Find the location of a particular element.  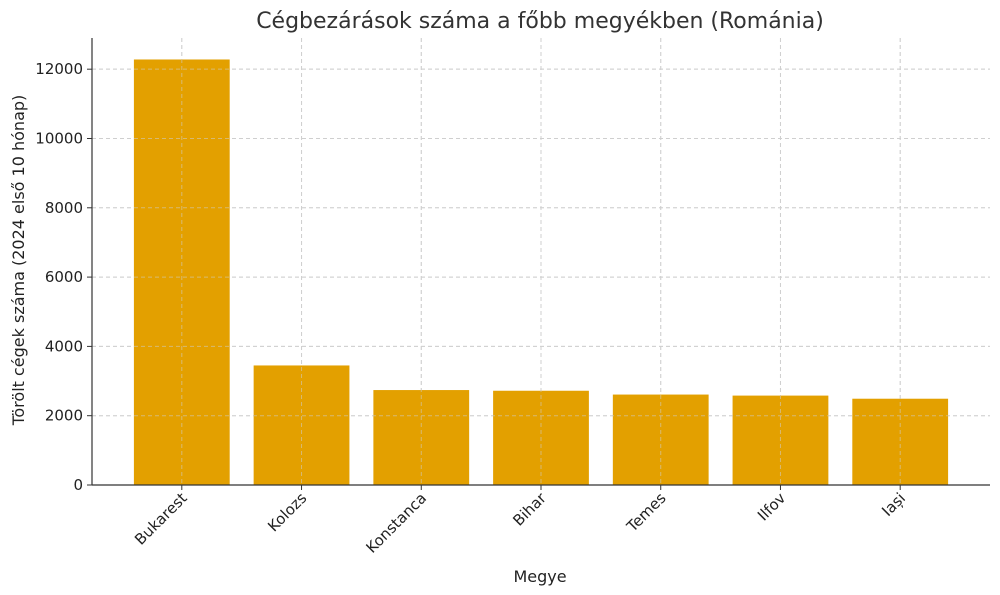

y-axis-label: Törölt cégek száma (2024 első 10 hónap) is located at coordinates (18, 261).